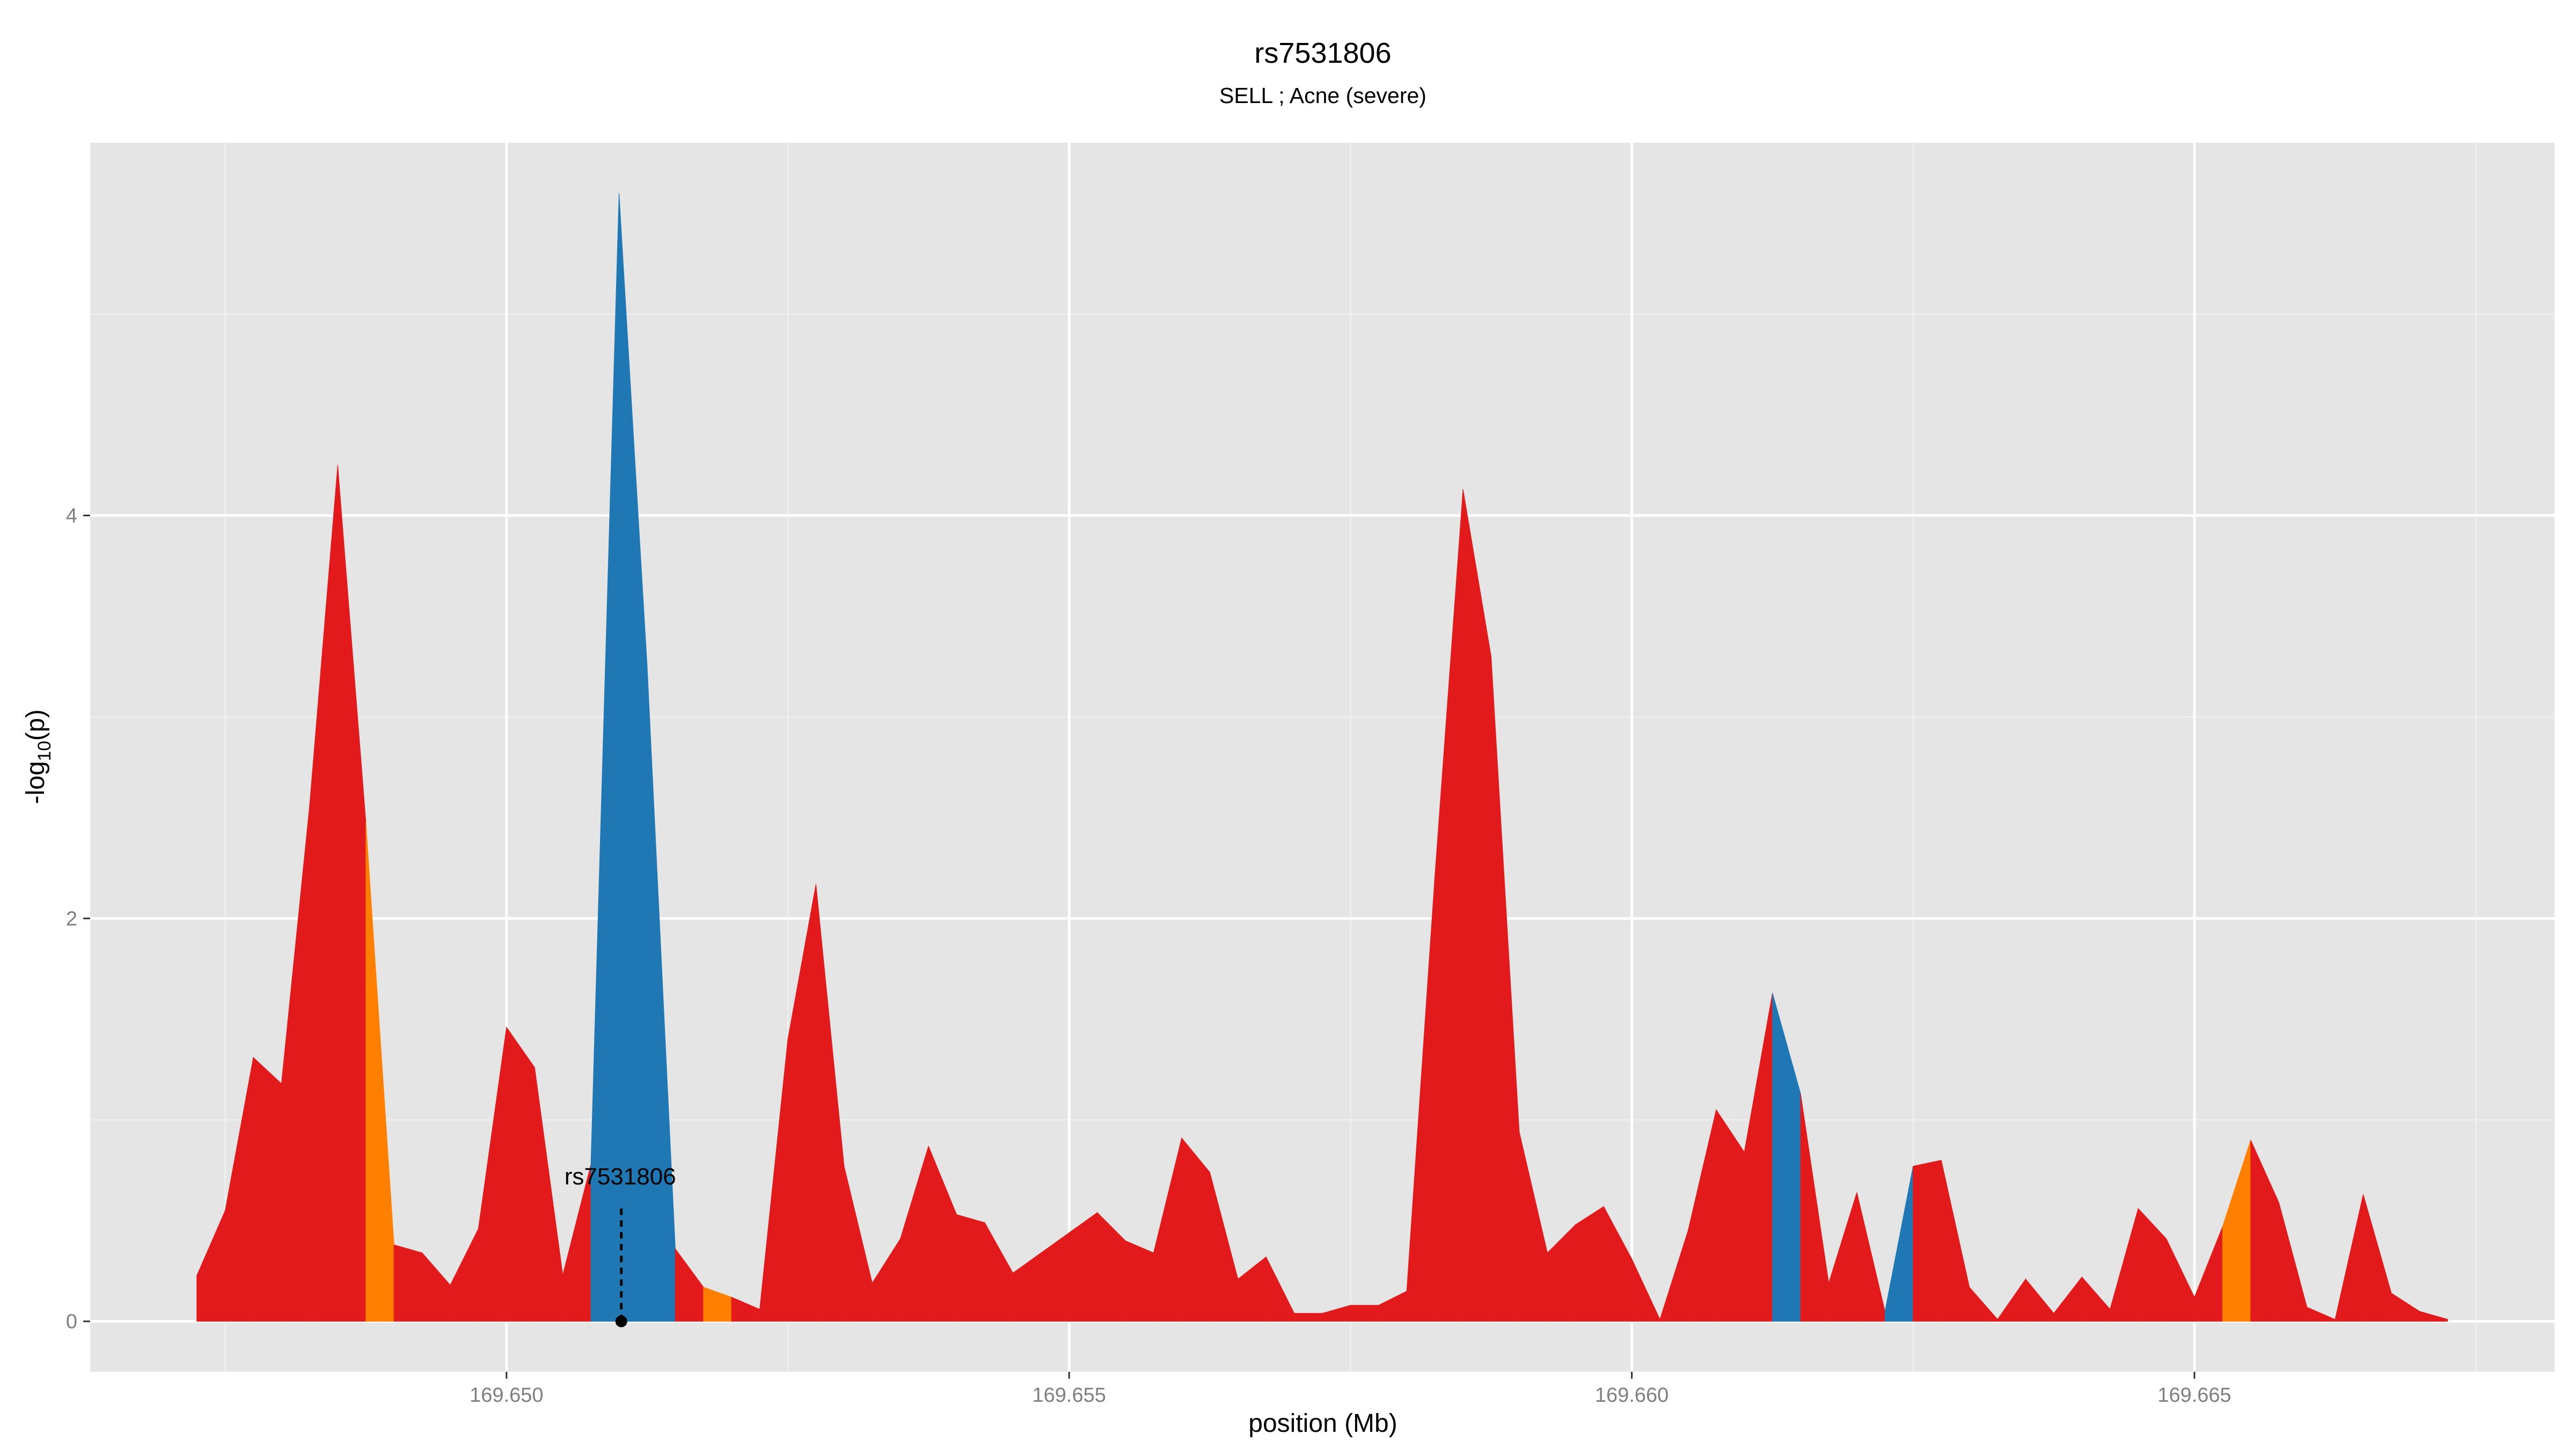 The width and height of the screenshot is (2576, 1449). I want to click on x-tick-label-2: 169.660, so click(1631, 1395).